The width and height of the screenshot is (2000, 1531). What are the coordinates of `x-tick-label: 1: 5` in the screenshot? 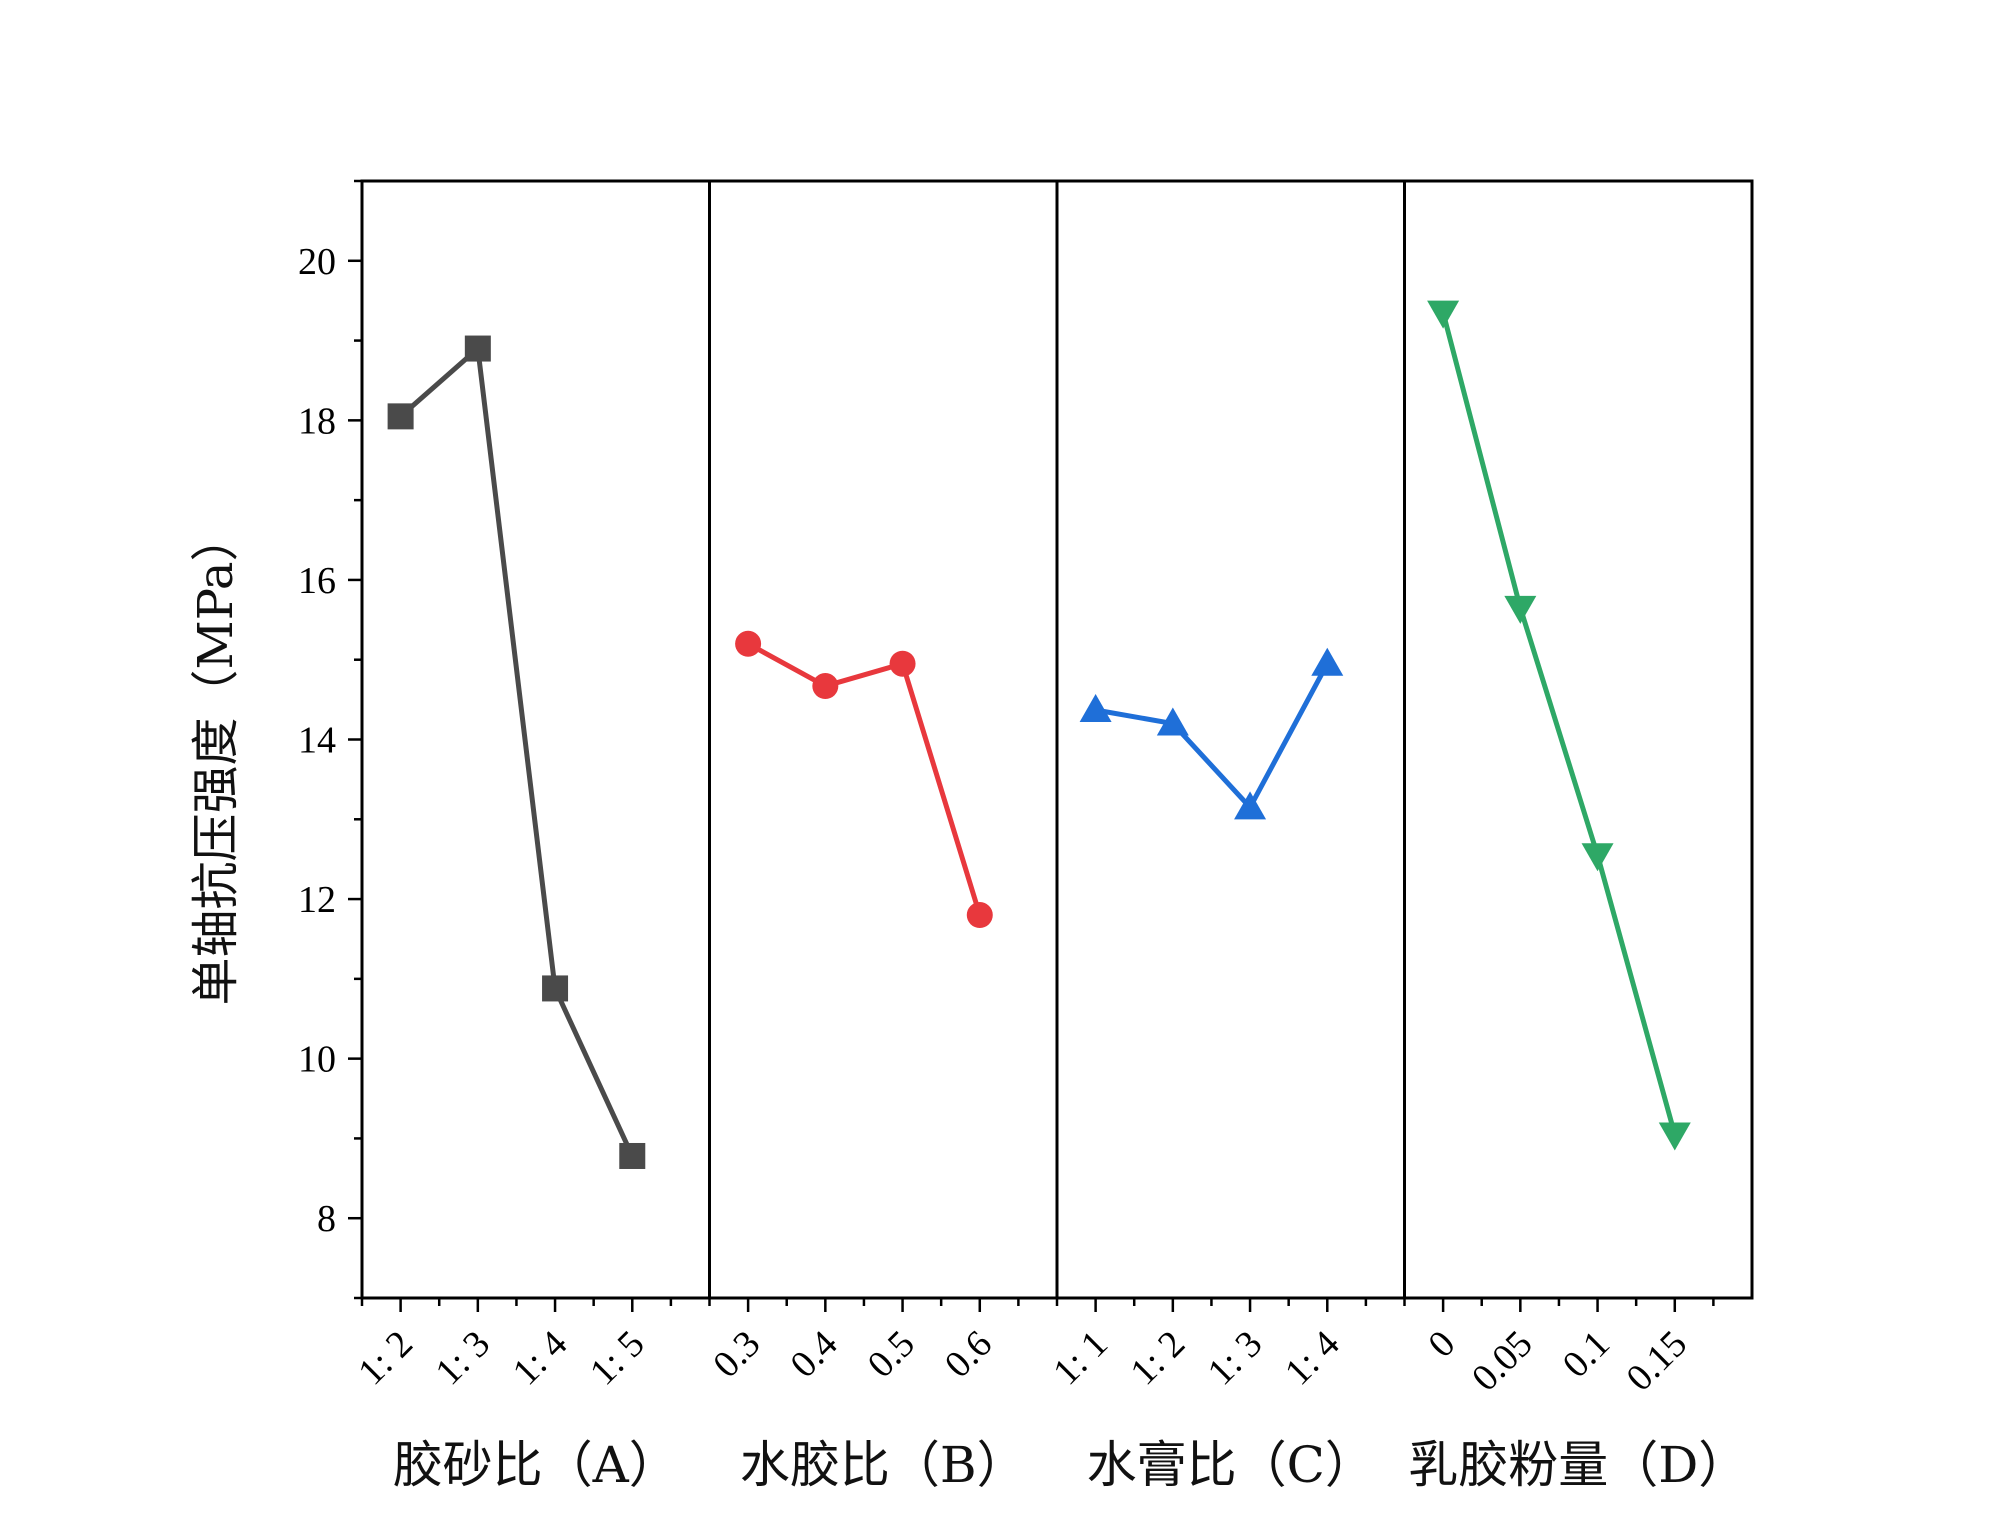 It's located at (617, 1358).